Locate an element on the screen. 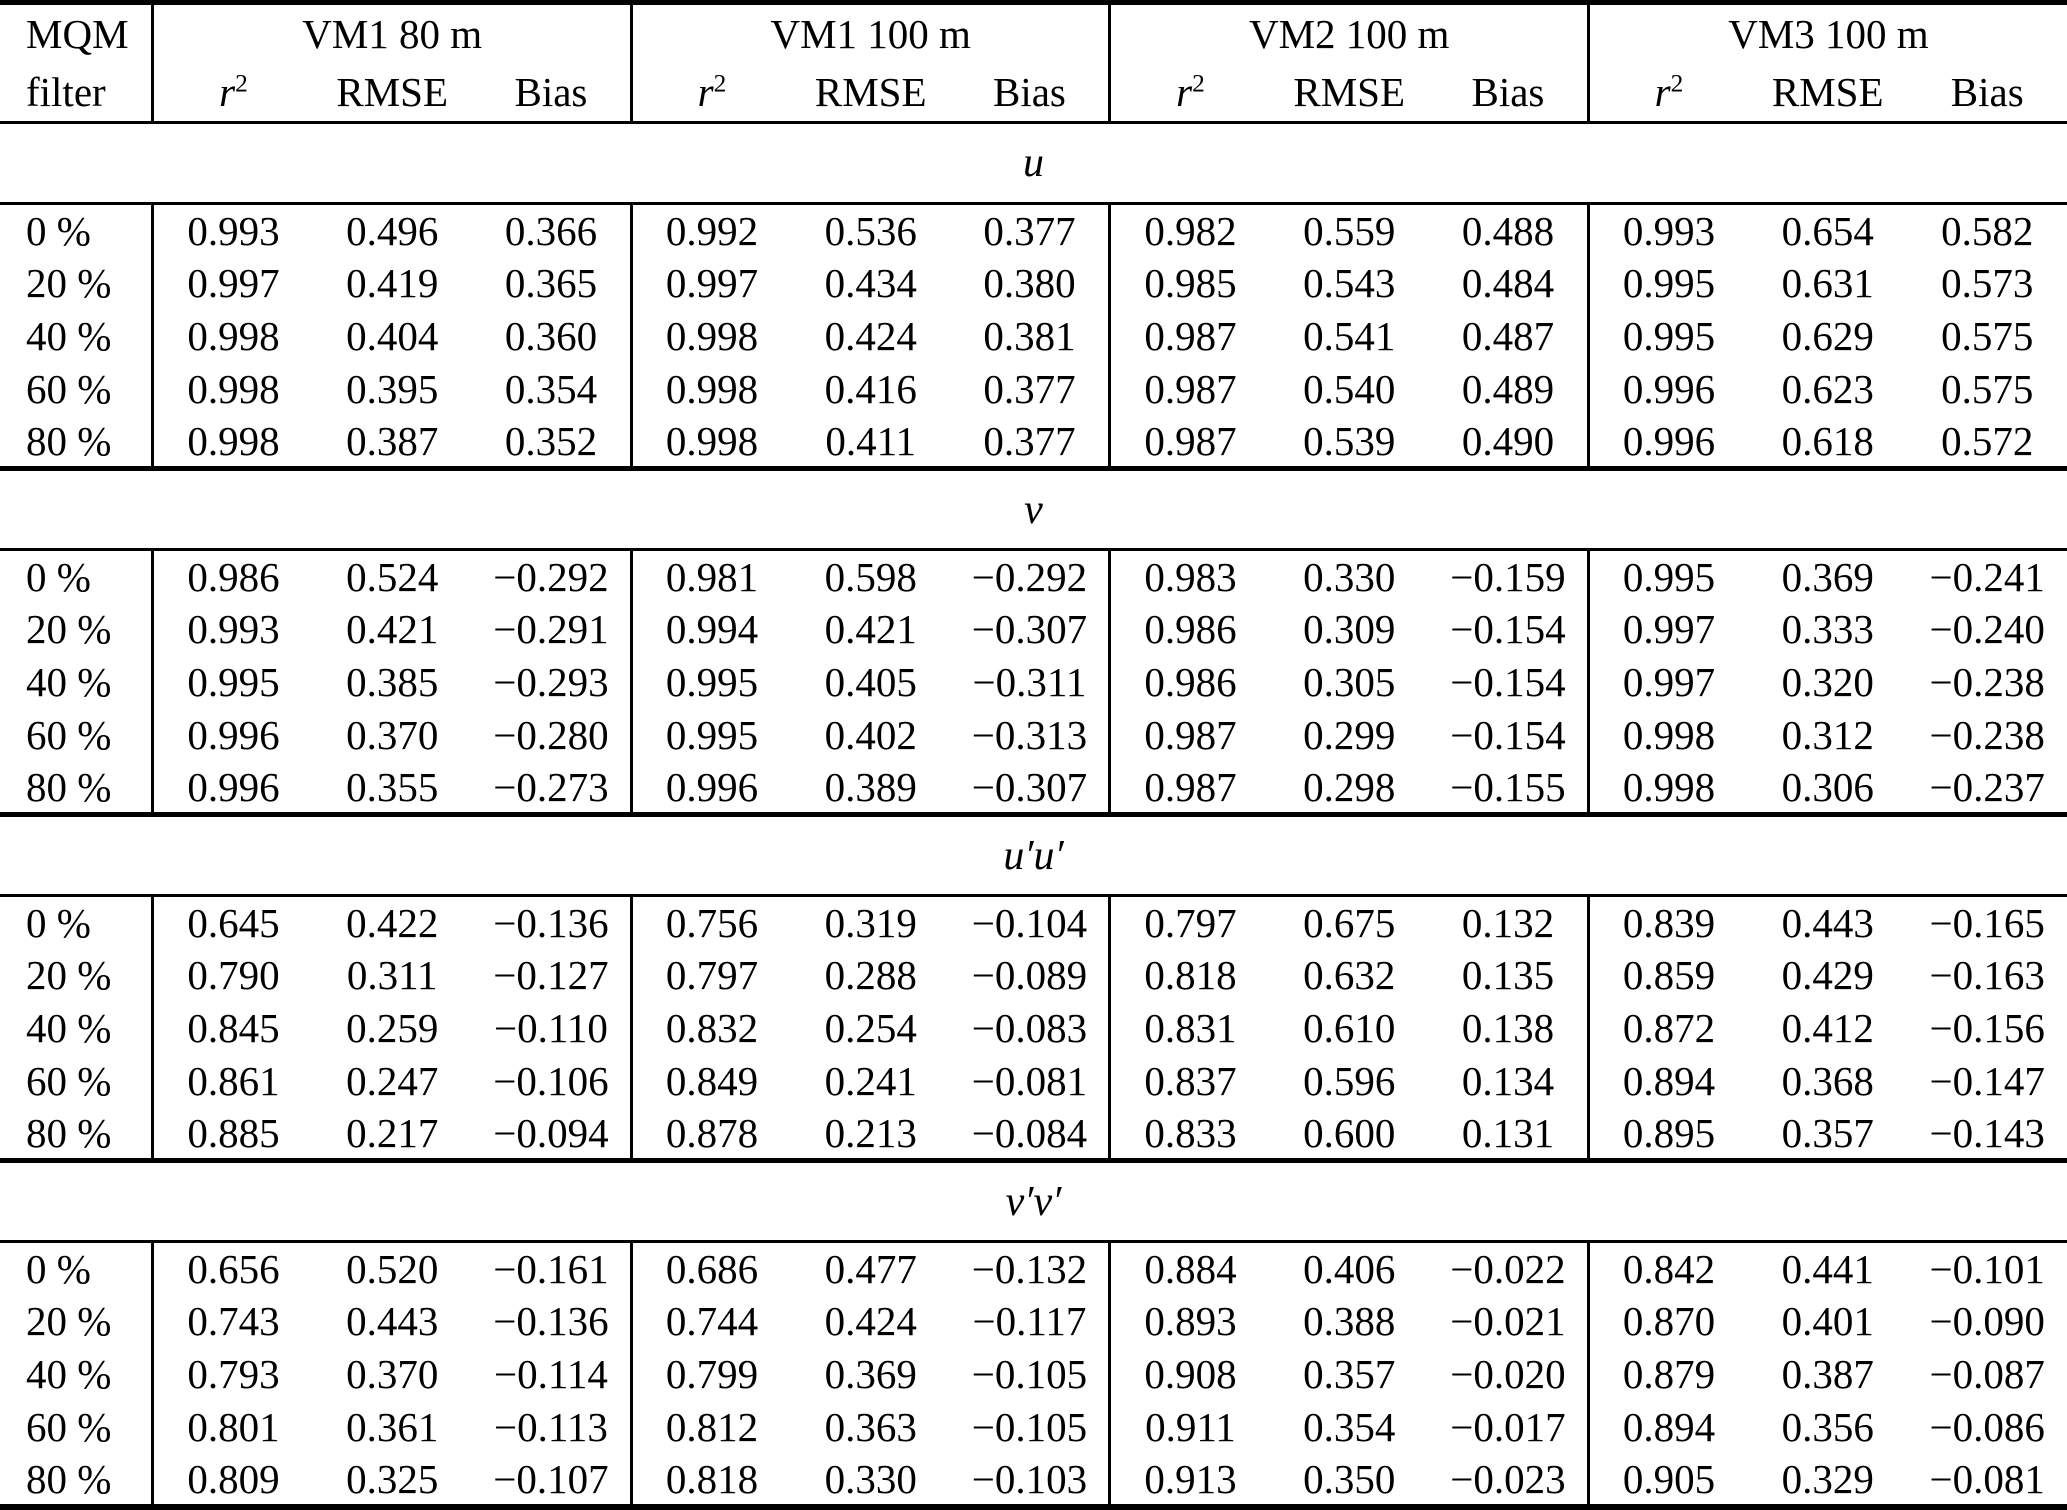 The height and width of the screenshot is (1510, 2067). value-cell: 0.878 is located at coordinates (710, 1134).